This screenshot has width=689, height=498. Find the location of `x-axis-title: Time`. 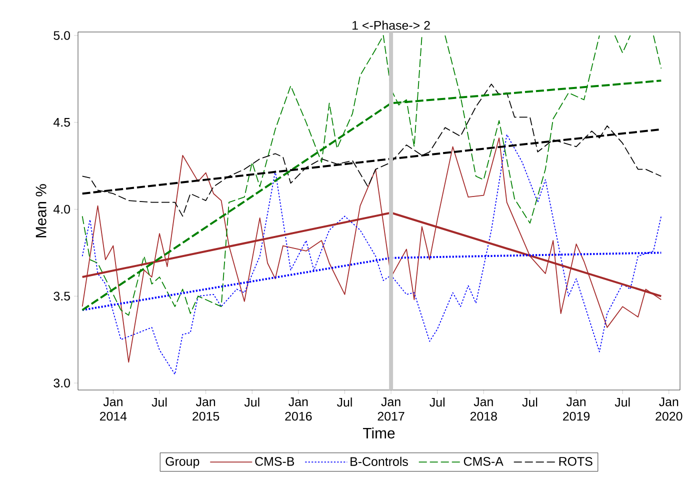

x-axis-title: Time is located at coordinates (379, 432).